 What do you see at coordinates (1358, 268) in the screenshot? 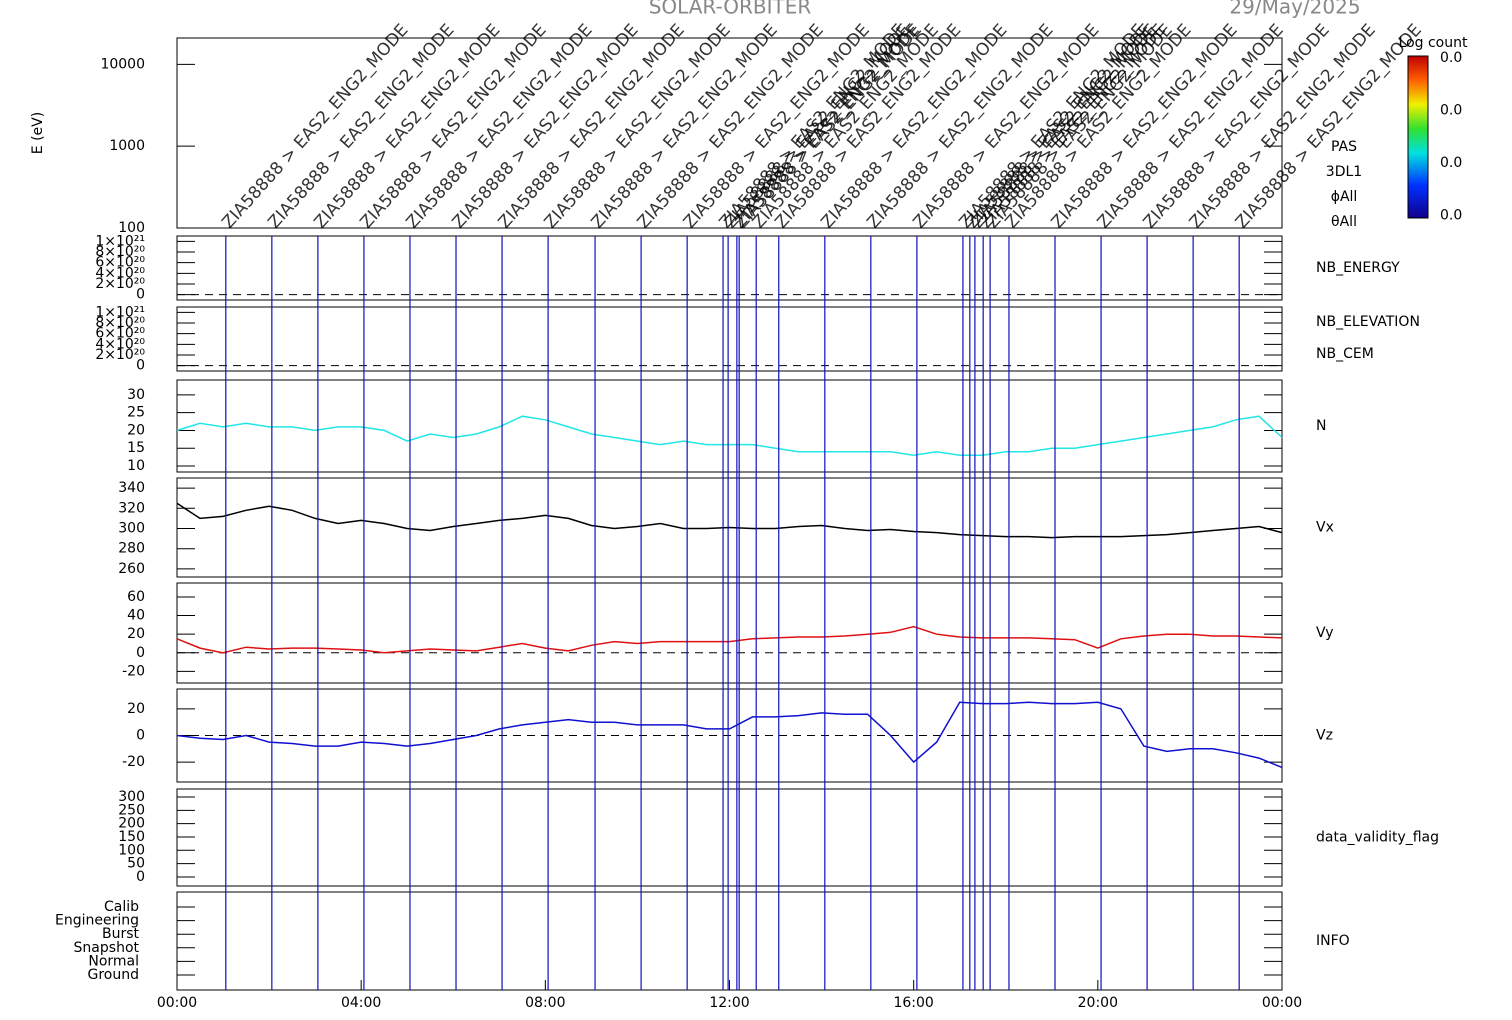
I see `panel-label: NB_ENERGY` at bounding box center [1358, 268].